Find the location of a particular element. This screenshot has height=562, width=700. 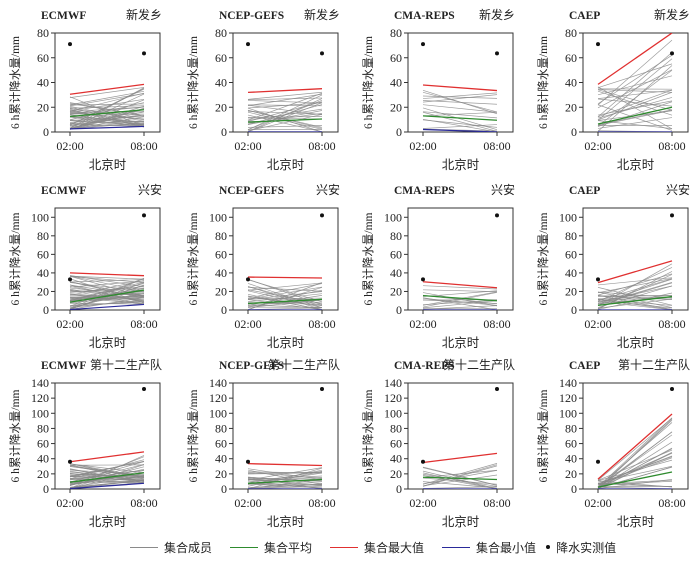

legend-label-members: 集合成员 is located at coordinates (188, 547).